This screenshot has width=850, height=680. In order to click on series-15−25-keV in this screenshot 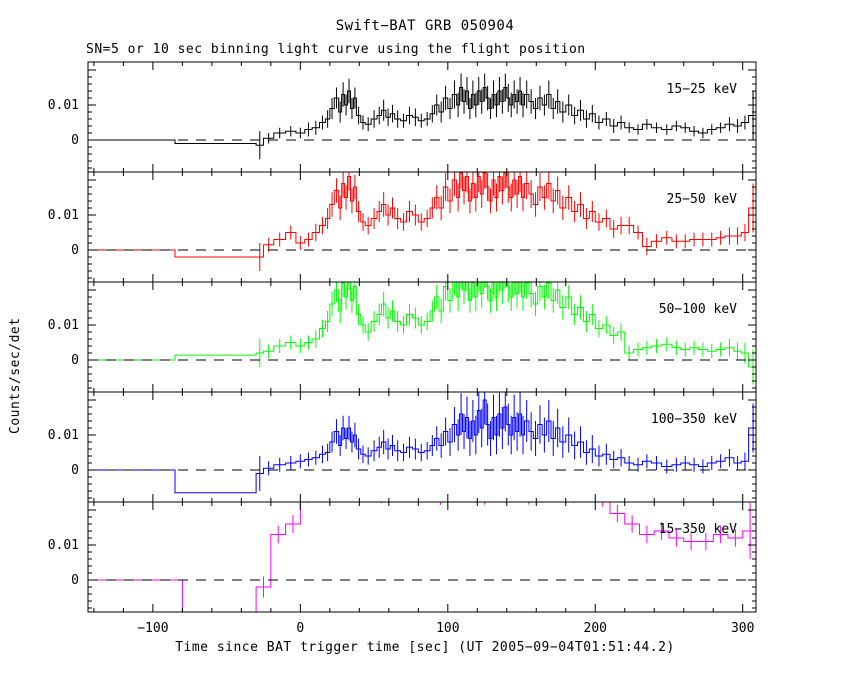, I will do `click(422, 116)`.